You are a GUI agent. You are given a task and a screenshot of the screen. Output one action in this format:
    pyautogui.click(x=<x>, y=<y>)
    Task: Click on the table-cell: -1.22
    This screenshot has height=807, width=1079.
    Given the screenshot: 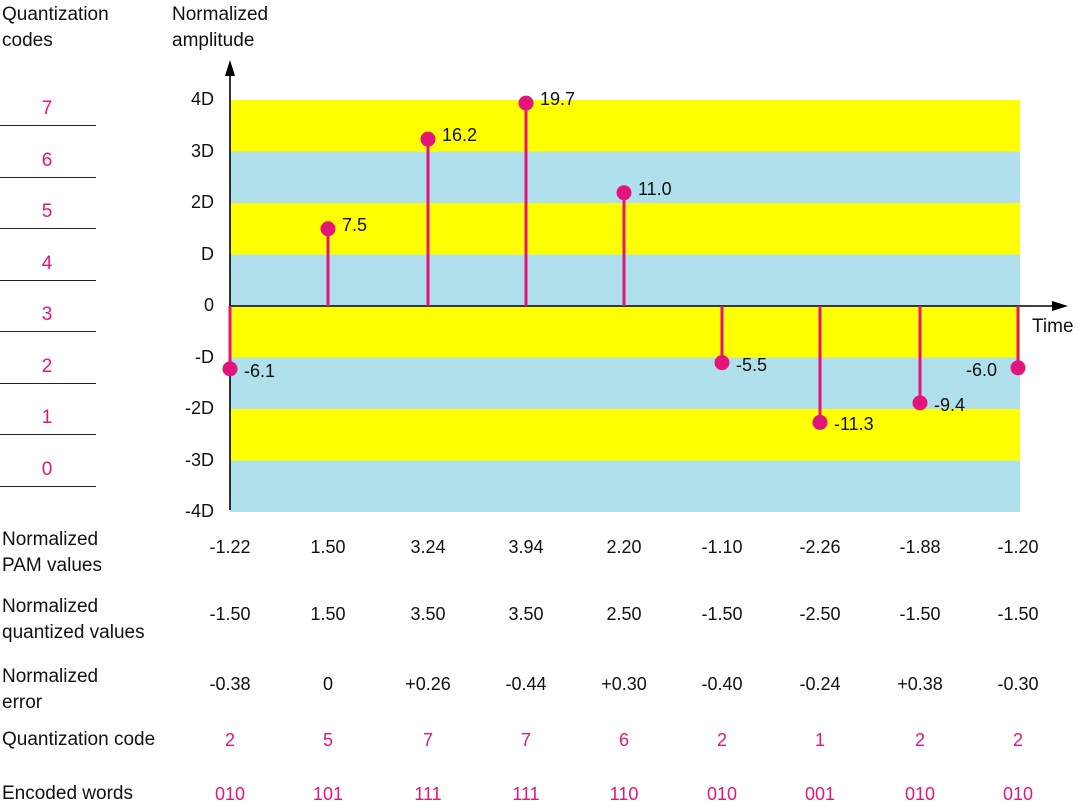 What is the action you would take?
    pyautogui.click(x=230, y=547)
    